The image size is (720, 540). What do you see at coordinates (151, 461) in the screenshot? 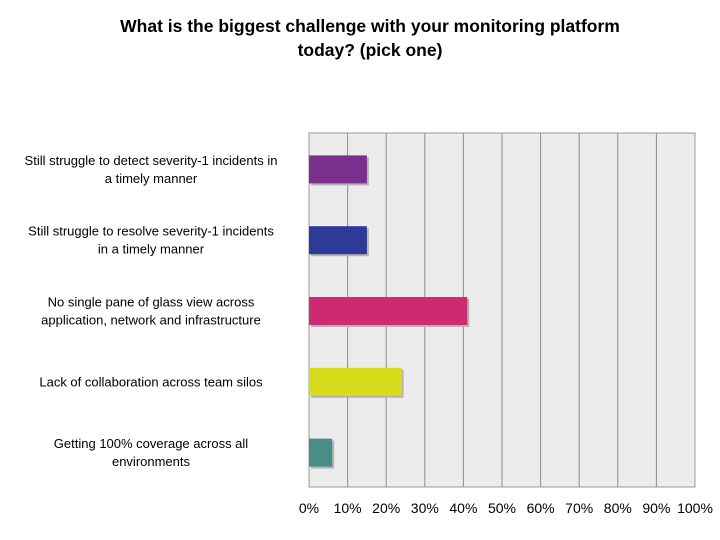
I see `category-label: environments` at bounding box center [151, 461].